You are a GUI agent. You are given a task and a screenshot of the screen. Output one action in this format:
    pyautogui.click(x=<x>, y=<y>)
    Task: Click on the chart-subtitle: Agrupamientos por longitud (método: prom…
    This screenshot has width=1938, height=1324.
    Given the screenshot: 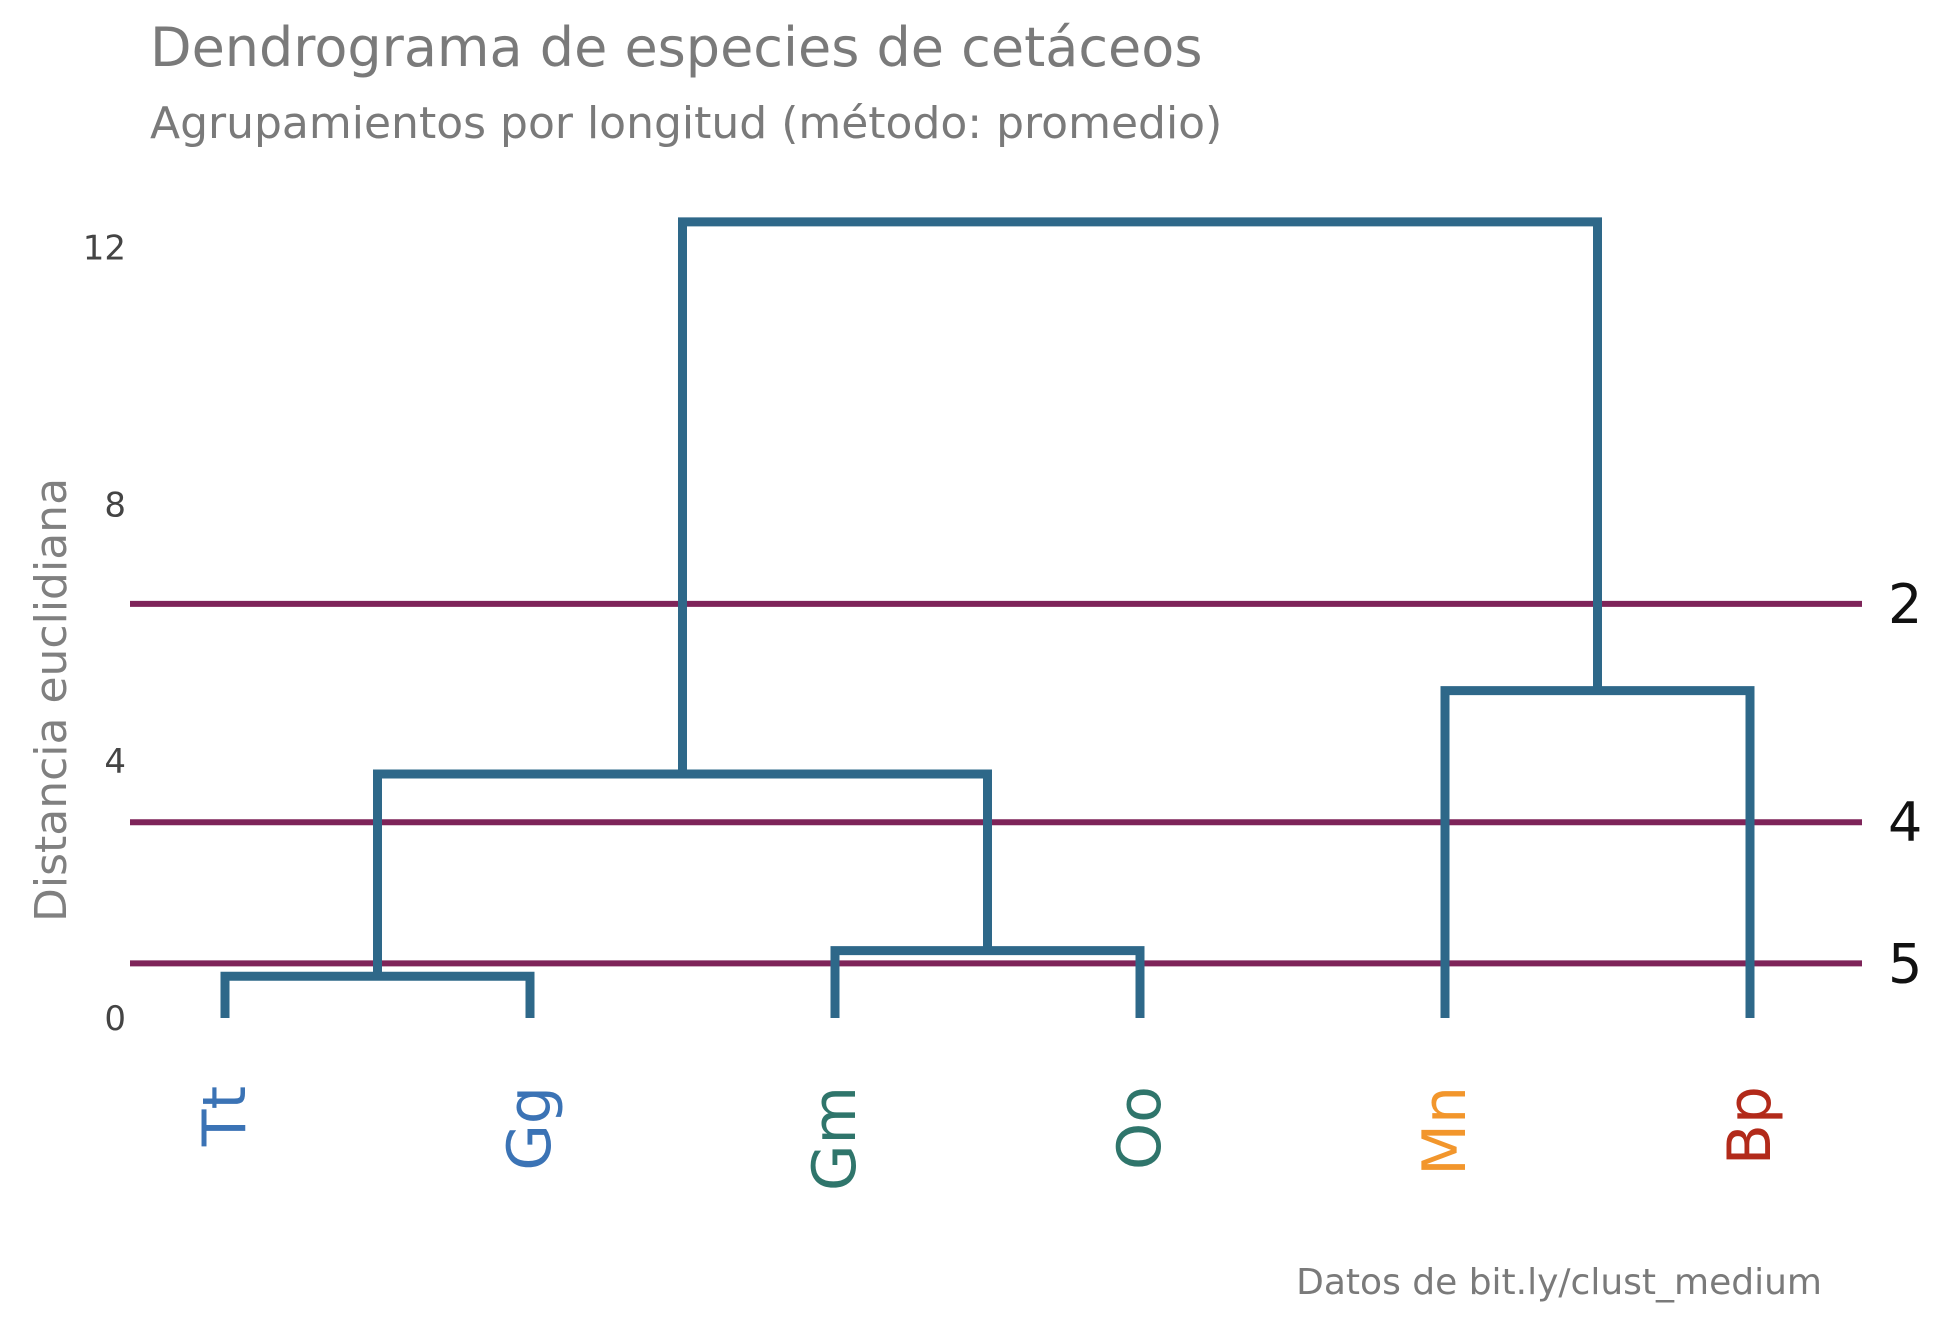 What is the action you would take?
    pyautogui.click(x=686, y=123)
    